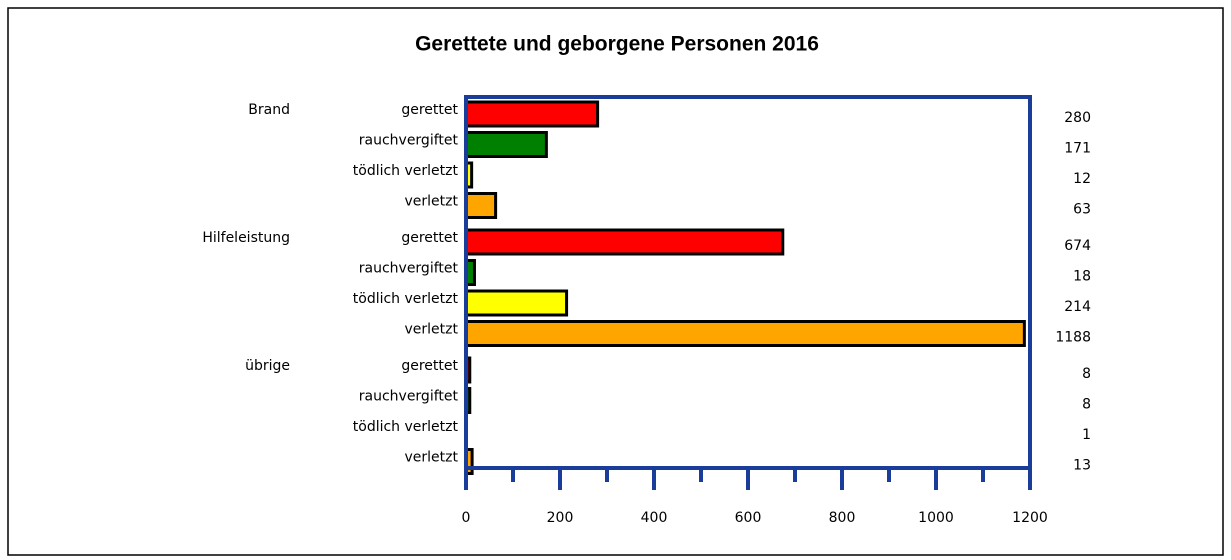 Image resolution: width=1231 pixels, height=560 pixels. What do you see at coordinates (1086, 435) in the screenshot?
I see `value-label: 1` at bounding box center [1086, 435].